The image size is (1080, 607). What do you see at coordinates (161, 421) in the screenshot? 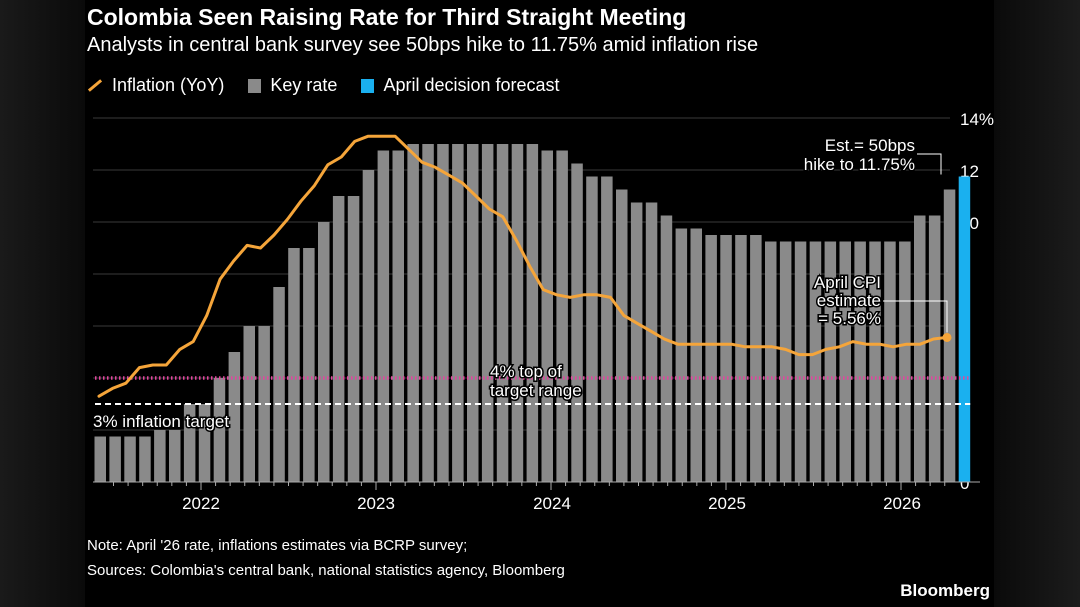
I see `inflation-target-label: 3% inflation target` at bounding box center [161, 421].